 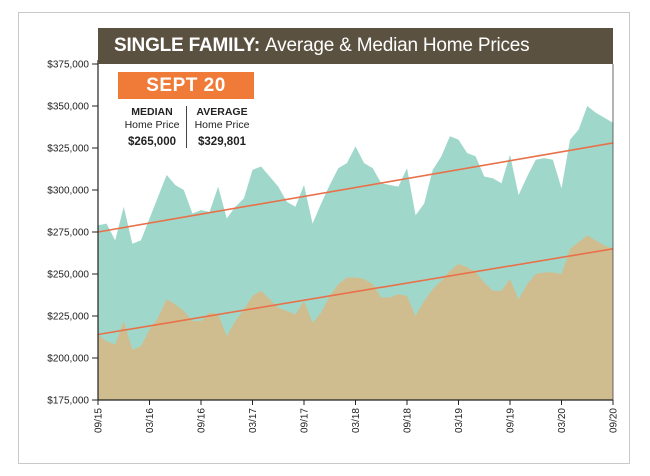 I want to click on y-tick-label: $325,000, so click(x=68, y=149).